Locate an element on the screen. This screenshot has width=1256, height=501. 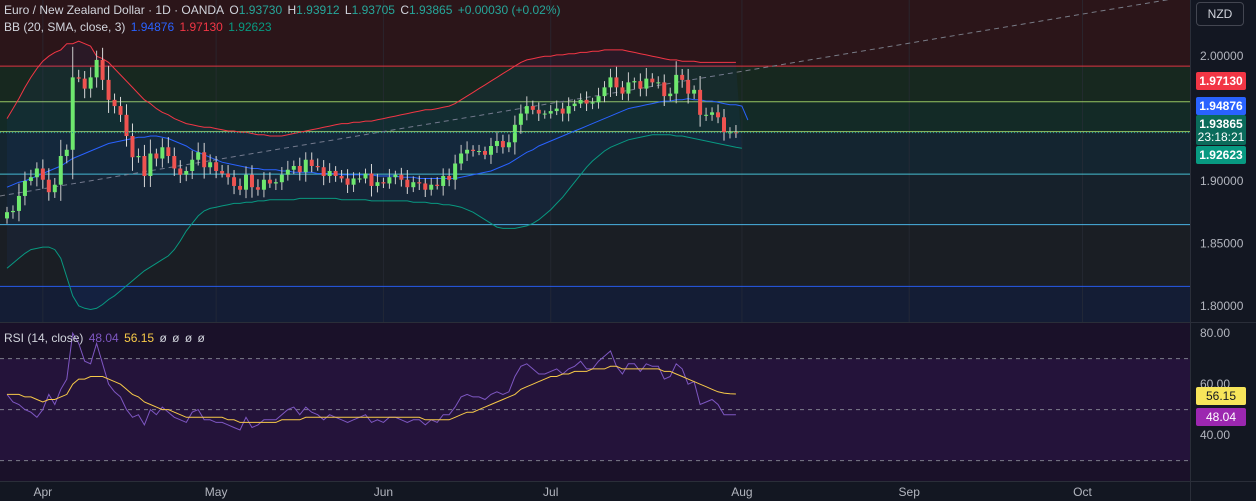
time-axis-label: Sep is located at coordinates (910, 492).